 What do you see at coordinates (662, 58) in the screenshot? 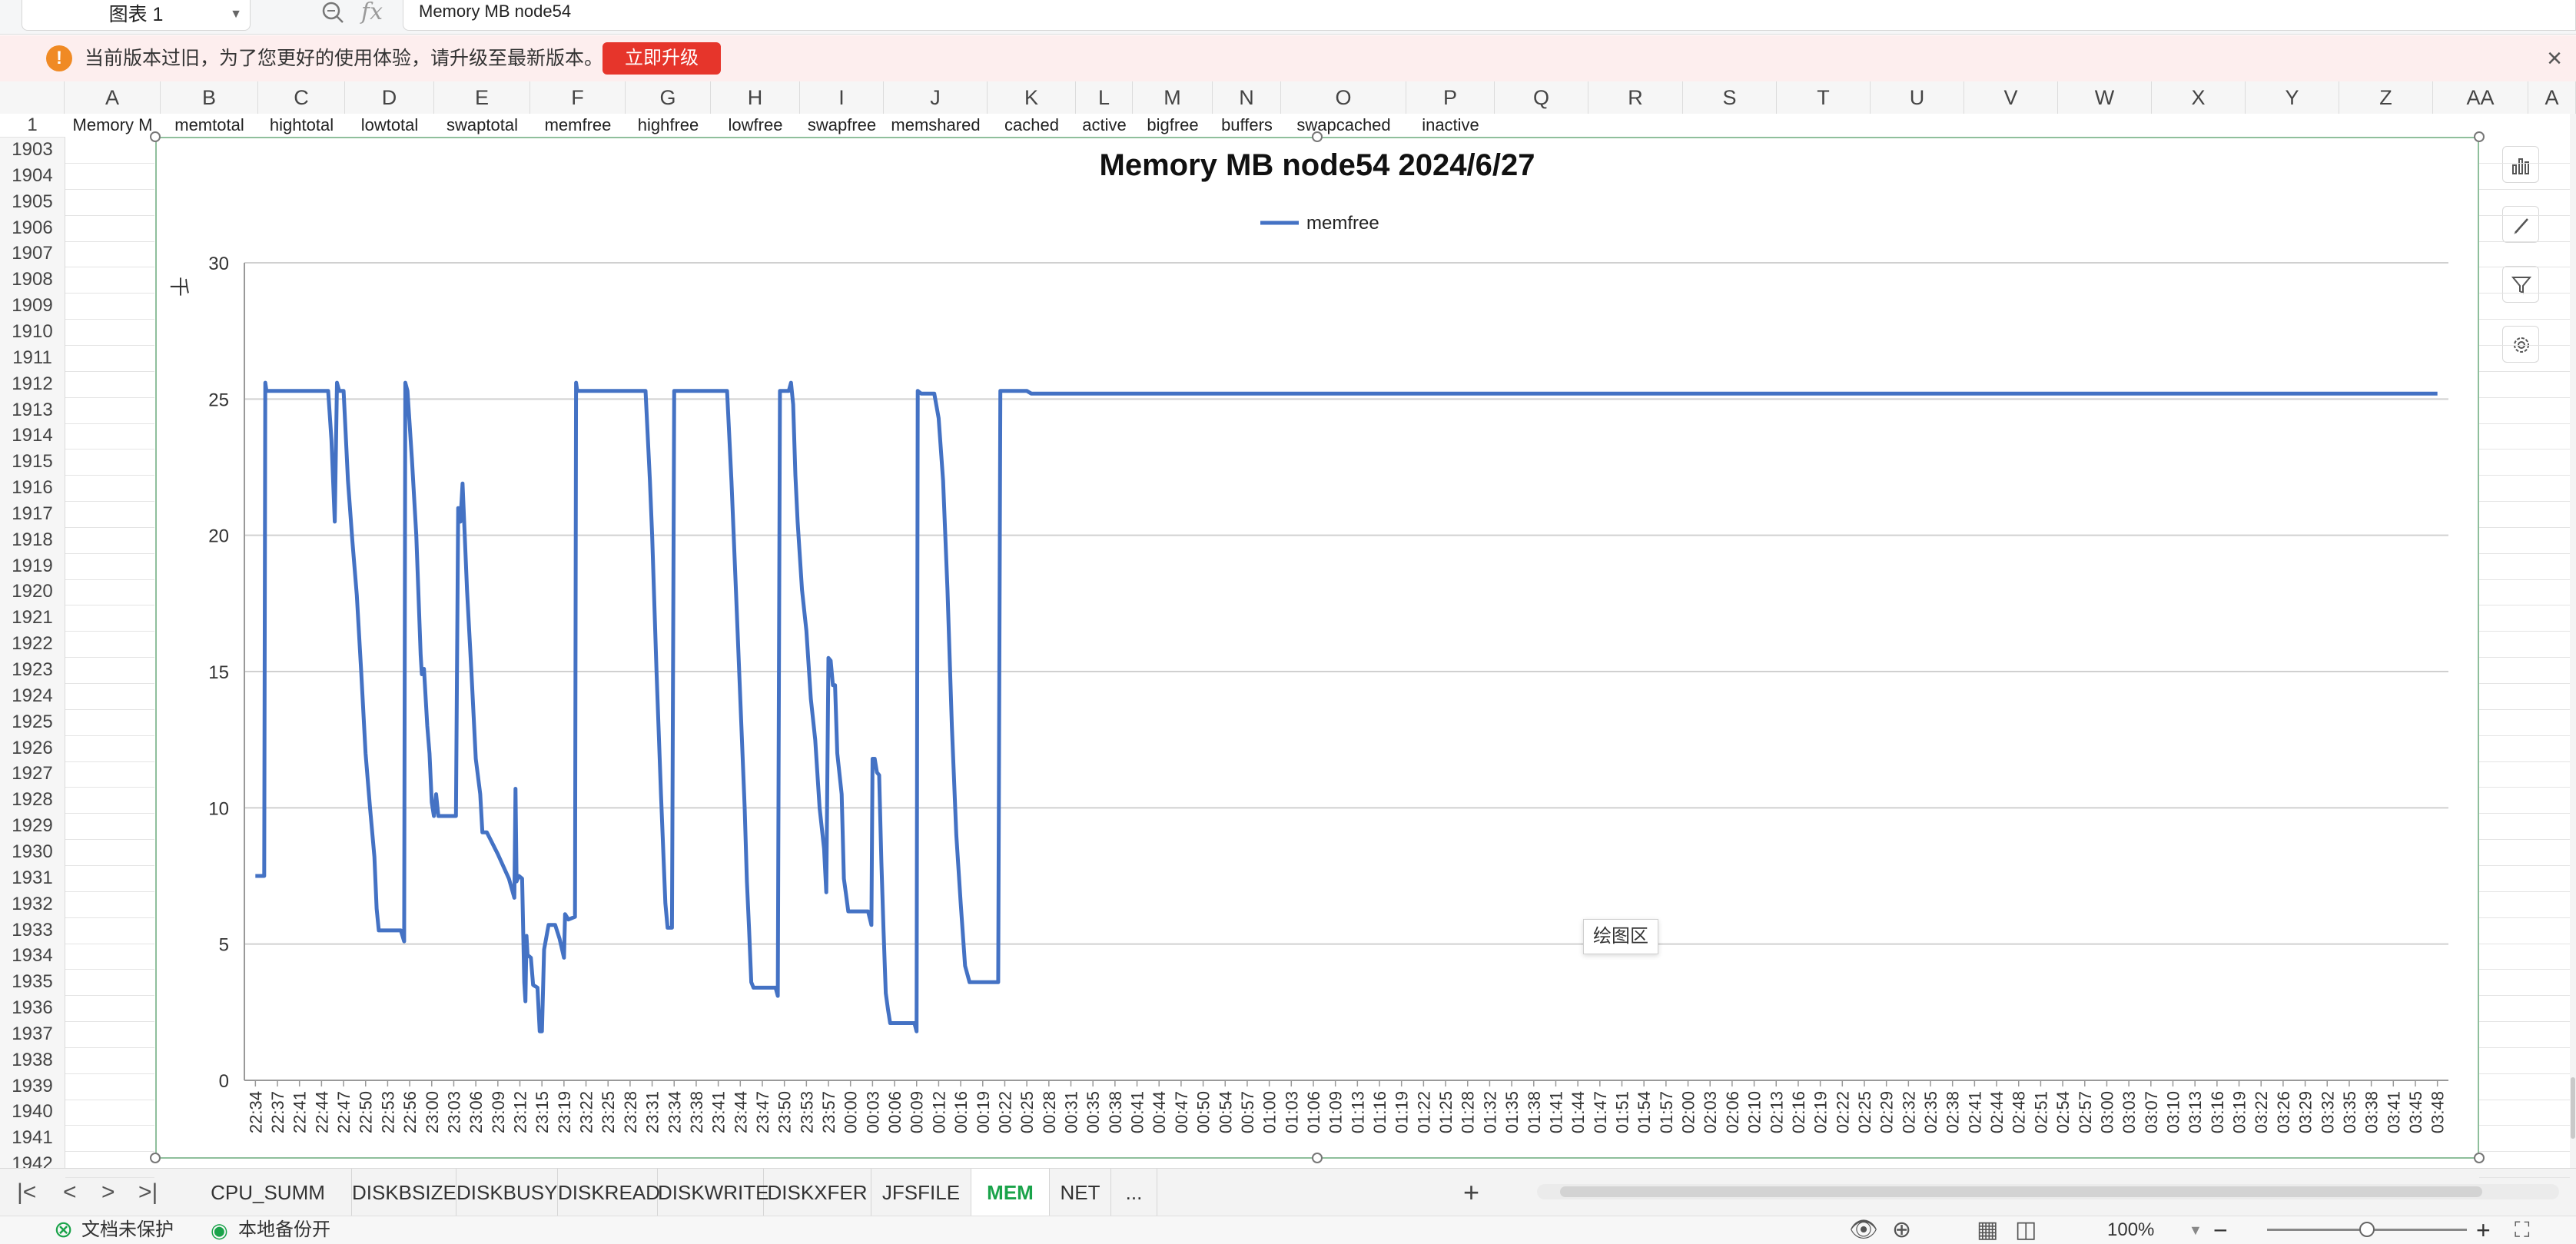
I see `upgrade-button: 立即升级` at bounding box center [662, 58].